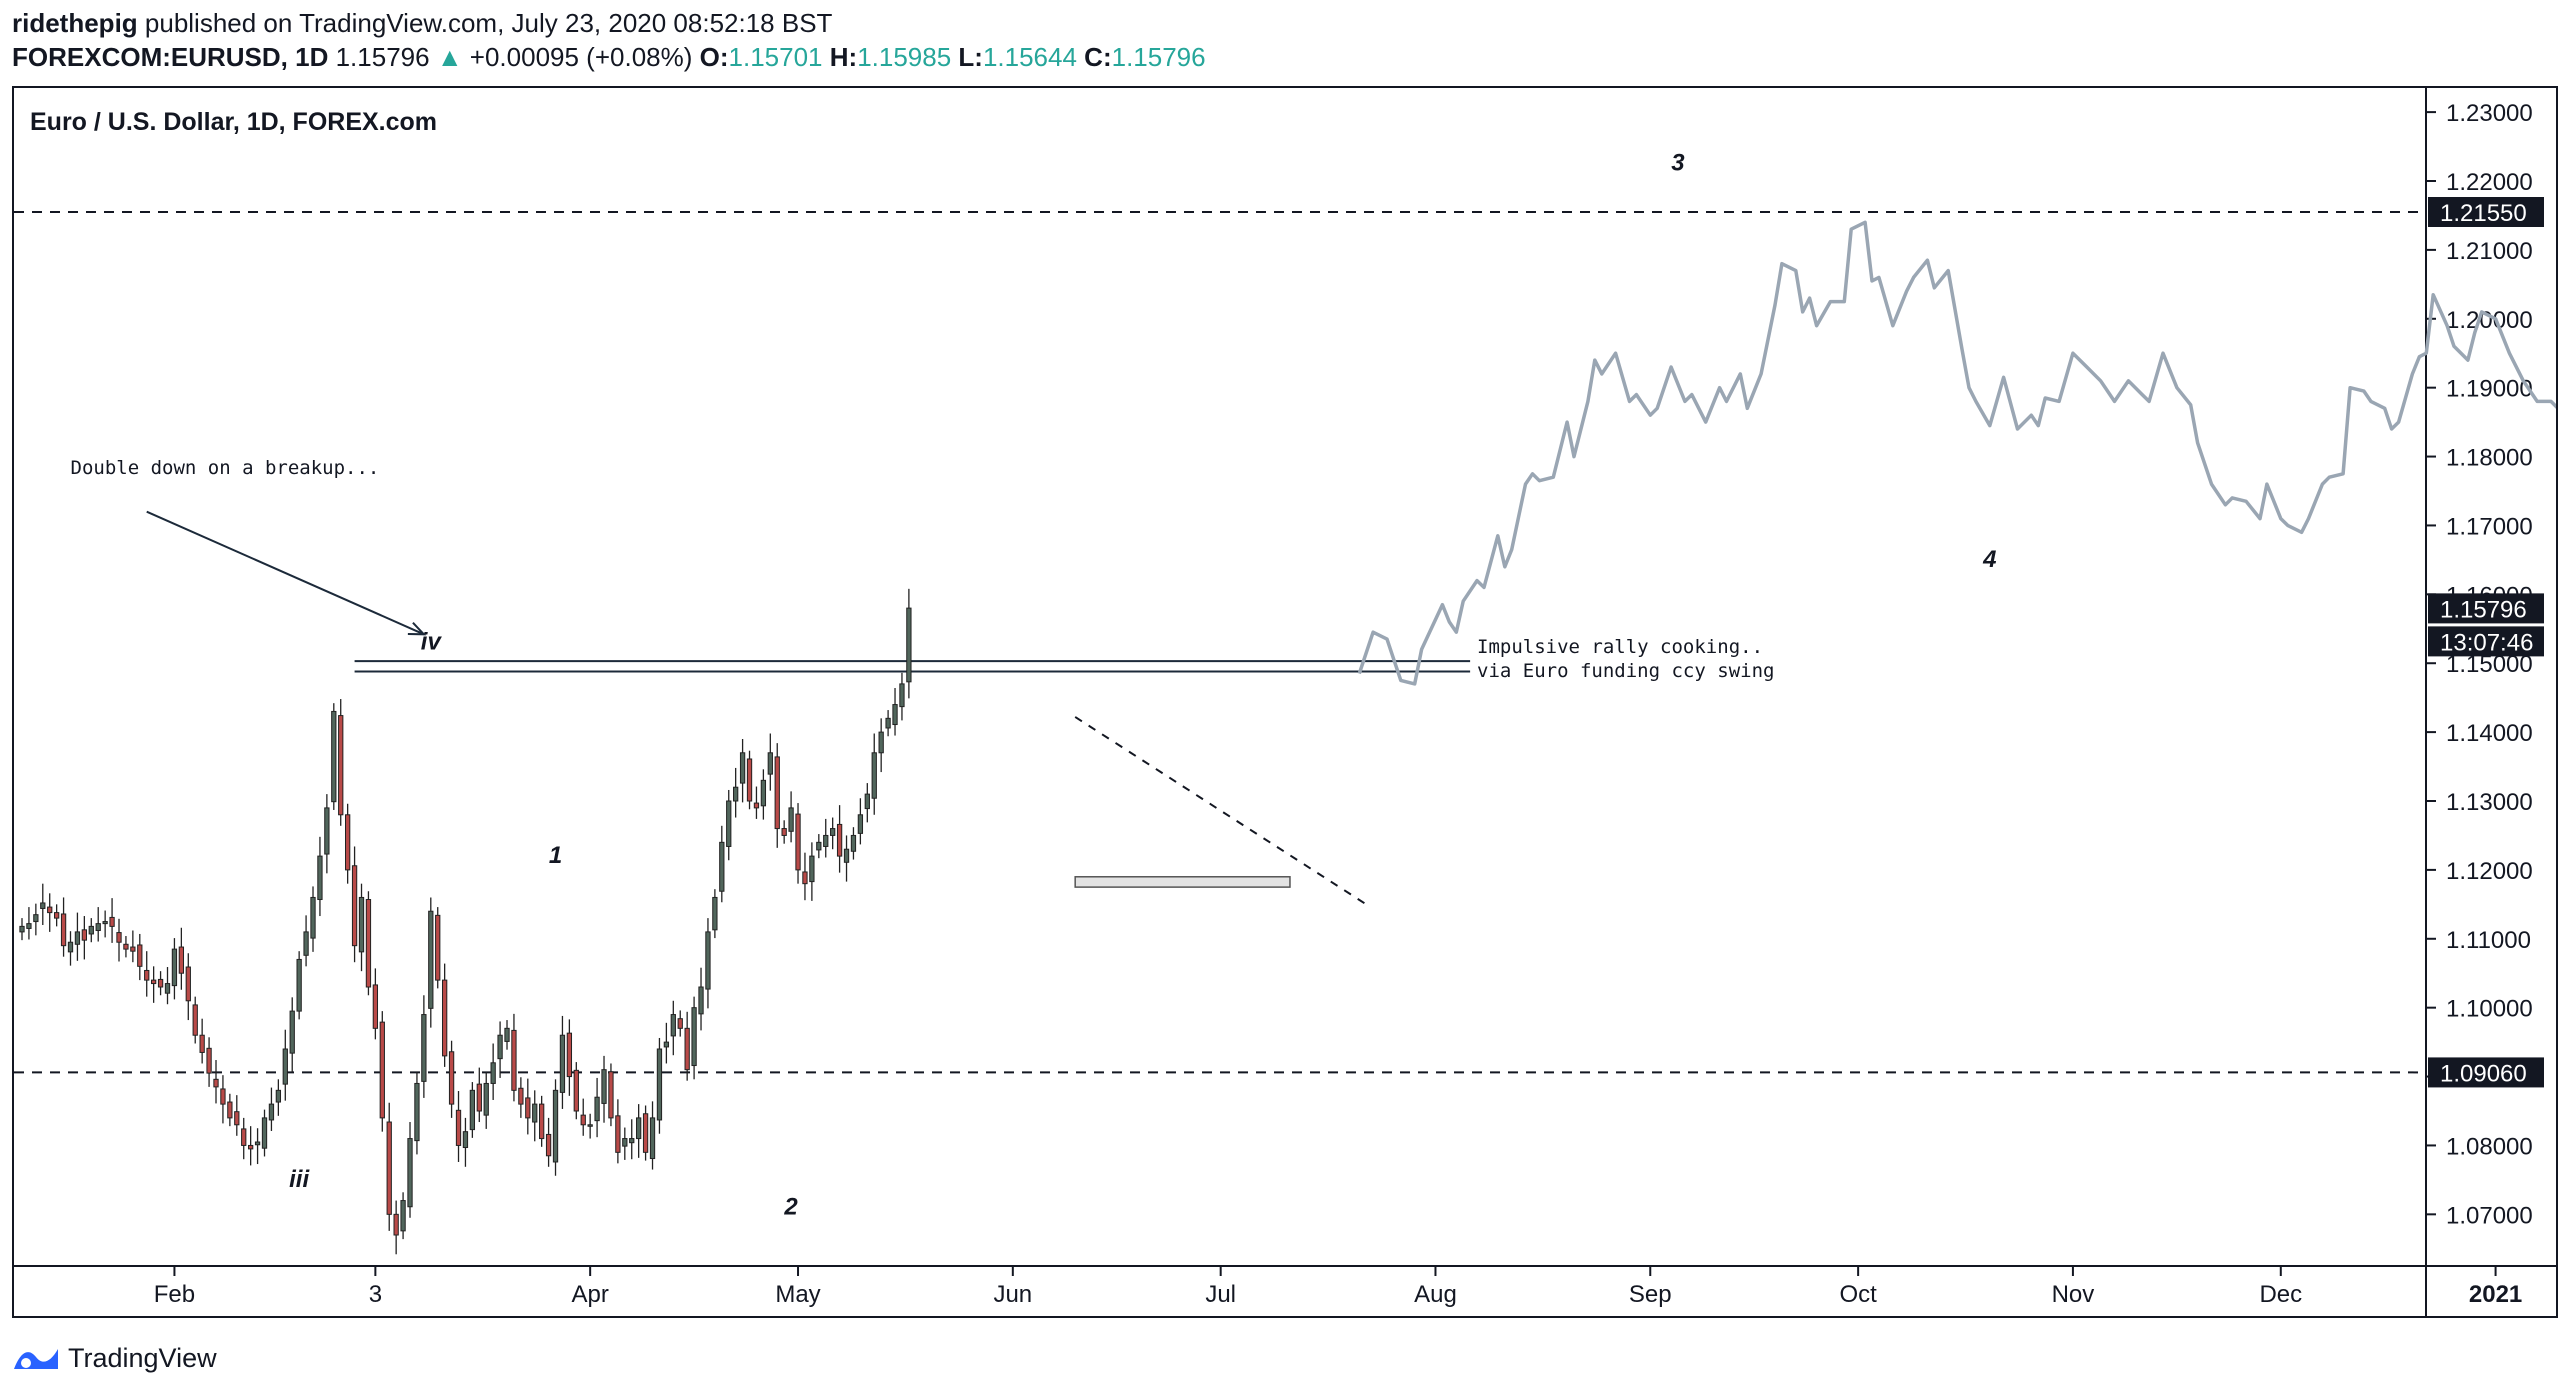 The width and height of the screenshot is (2566, 1390). Describe the element at coordinates (790, 1206) in the screenshot. I see `wave-label: 2` at that location.